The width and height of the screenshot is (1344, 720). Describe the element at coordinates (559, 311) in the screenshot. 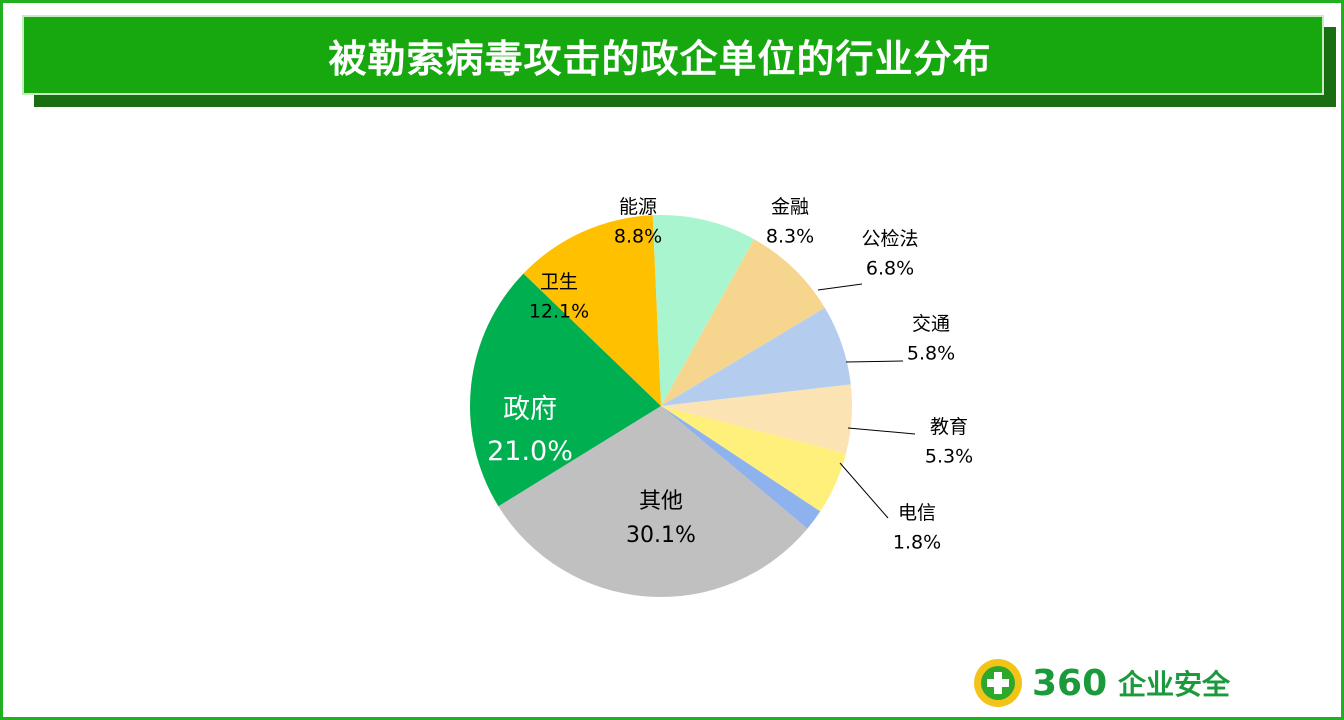

I see `slice-value-label-8: 12.1%` at that location.